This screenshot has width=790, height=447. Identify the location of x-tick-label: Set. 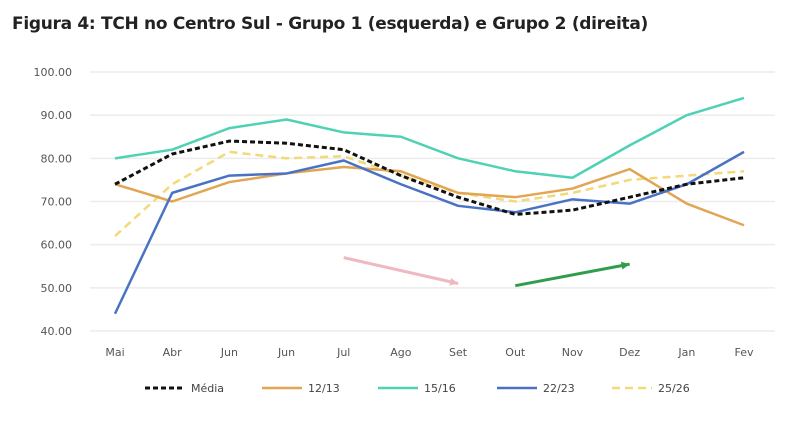
(458, 352).